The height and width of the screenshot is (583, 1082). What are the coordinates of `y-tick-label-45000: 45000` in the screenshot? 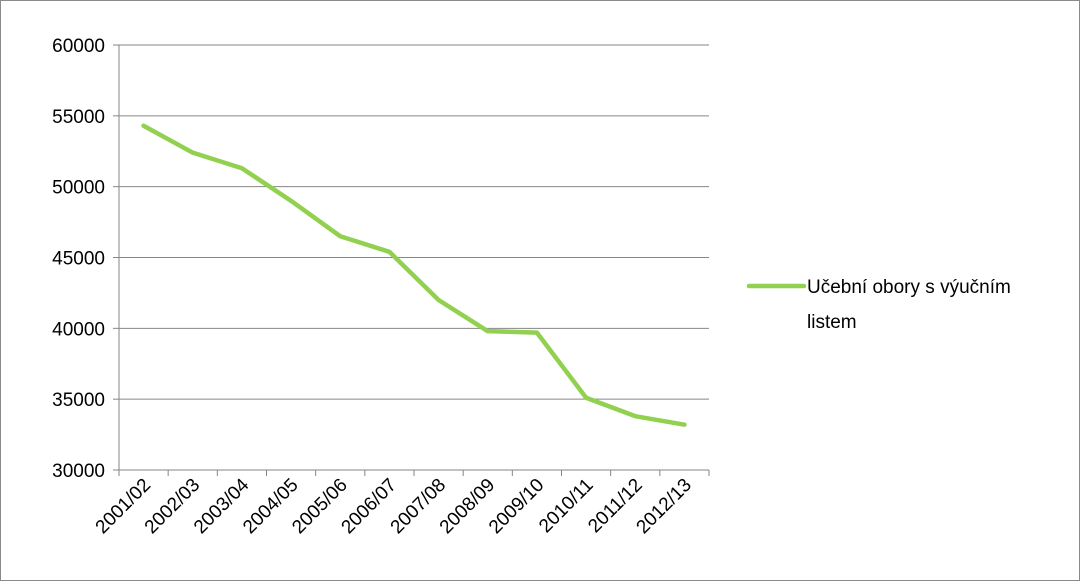 It's located at (78, 259).